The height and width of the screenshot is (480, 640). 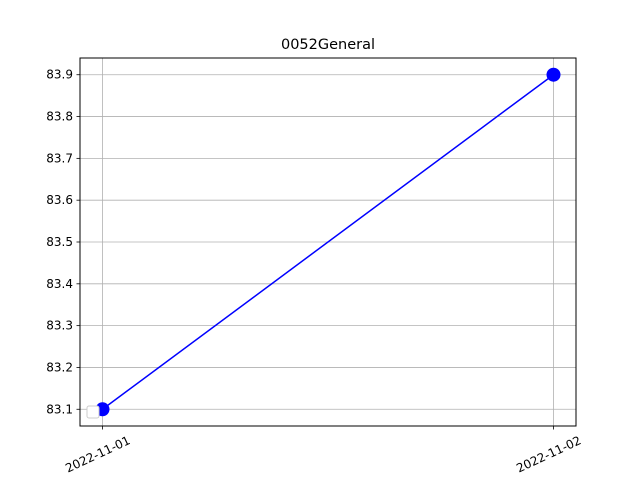 I want to click on legend, so click(x=93, y=412).